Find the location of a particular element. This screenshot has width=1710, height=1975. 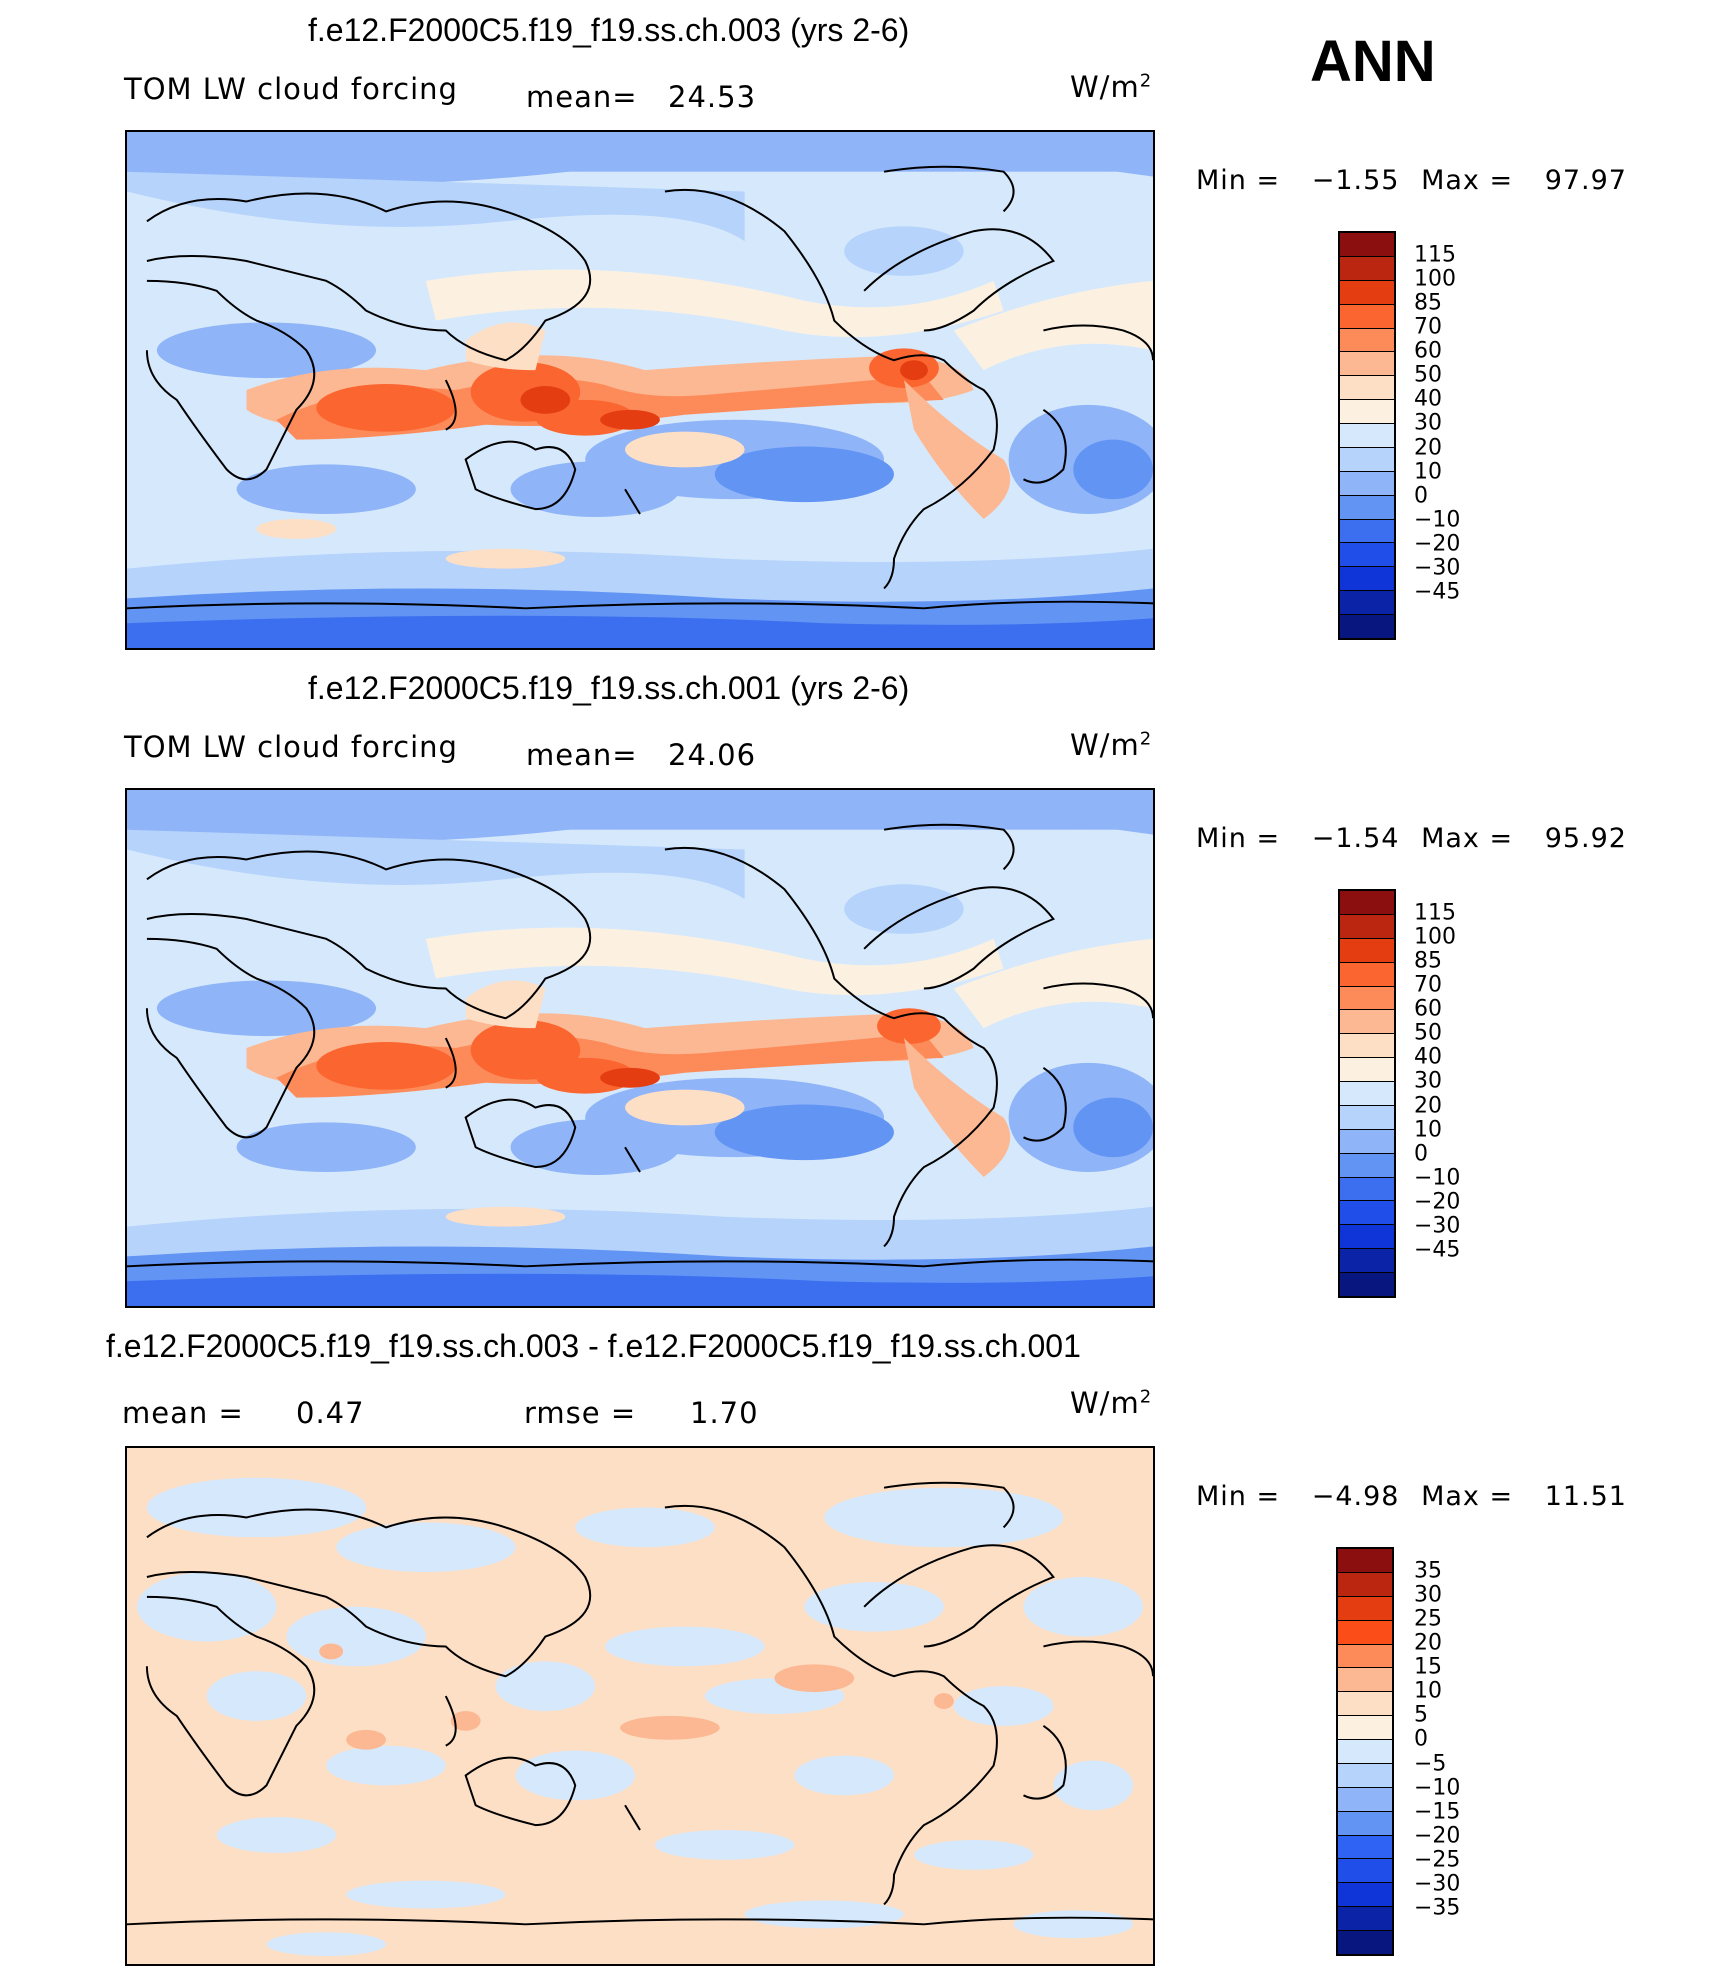

panel-3-min-value: −4.98 is located at coordinates (1355, 1496).